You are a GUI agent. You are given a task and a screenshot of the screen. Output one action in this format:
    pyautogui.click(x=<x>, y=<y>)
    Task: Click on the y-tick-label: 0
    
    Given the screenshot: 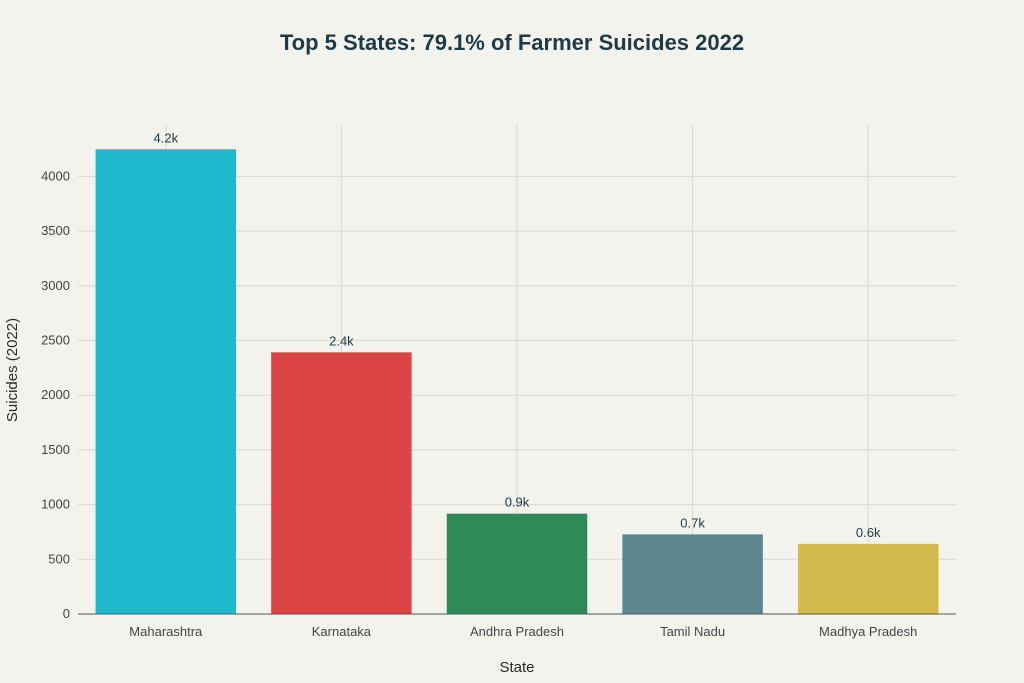 What is the action you would take?
    pyautogui.click(x=66, y=613)
    